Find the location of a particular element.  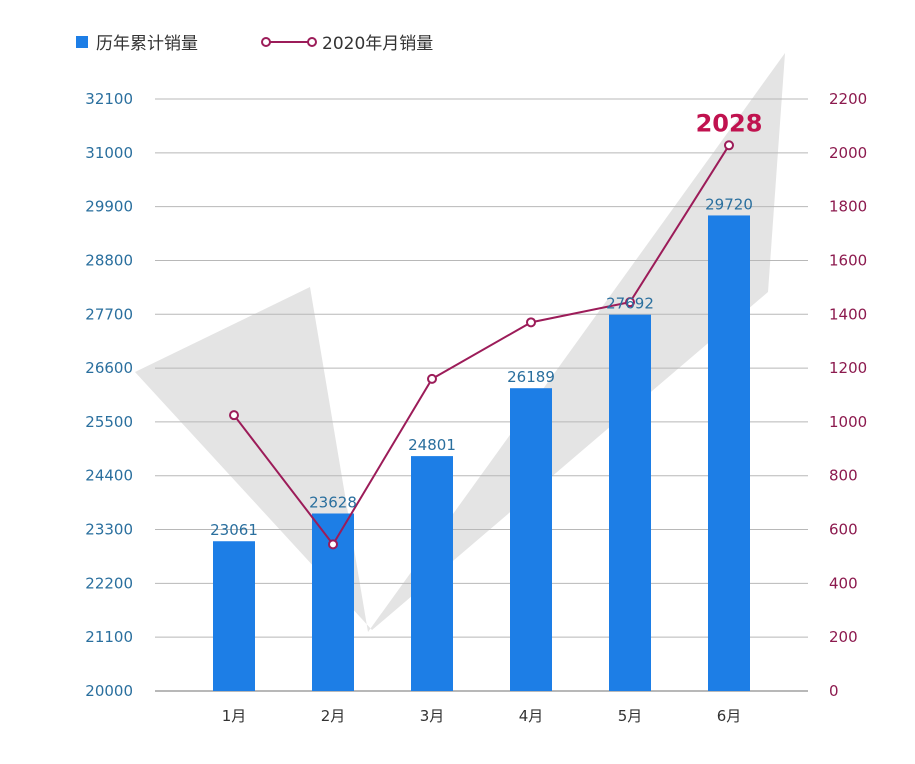

legend-bar-label: 历年累计销量 is located at coordinates (147, 44).